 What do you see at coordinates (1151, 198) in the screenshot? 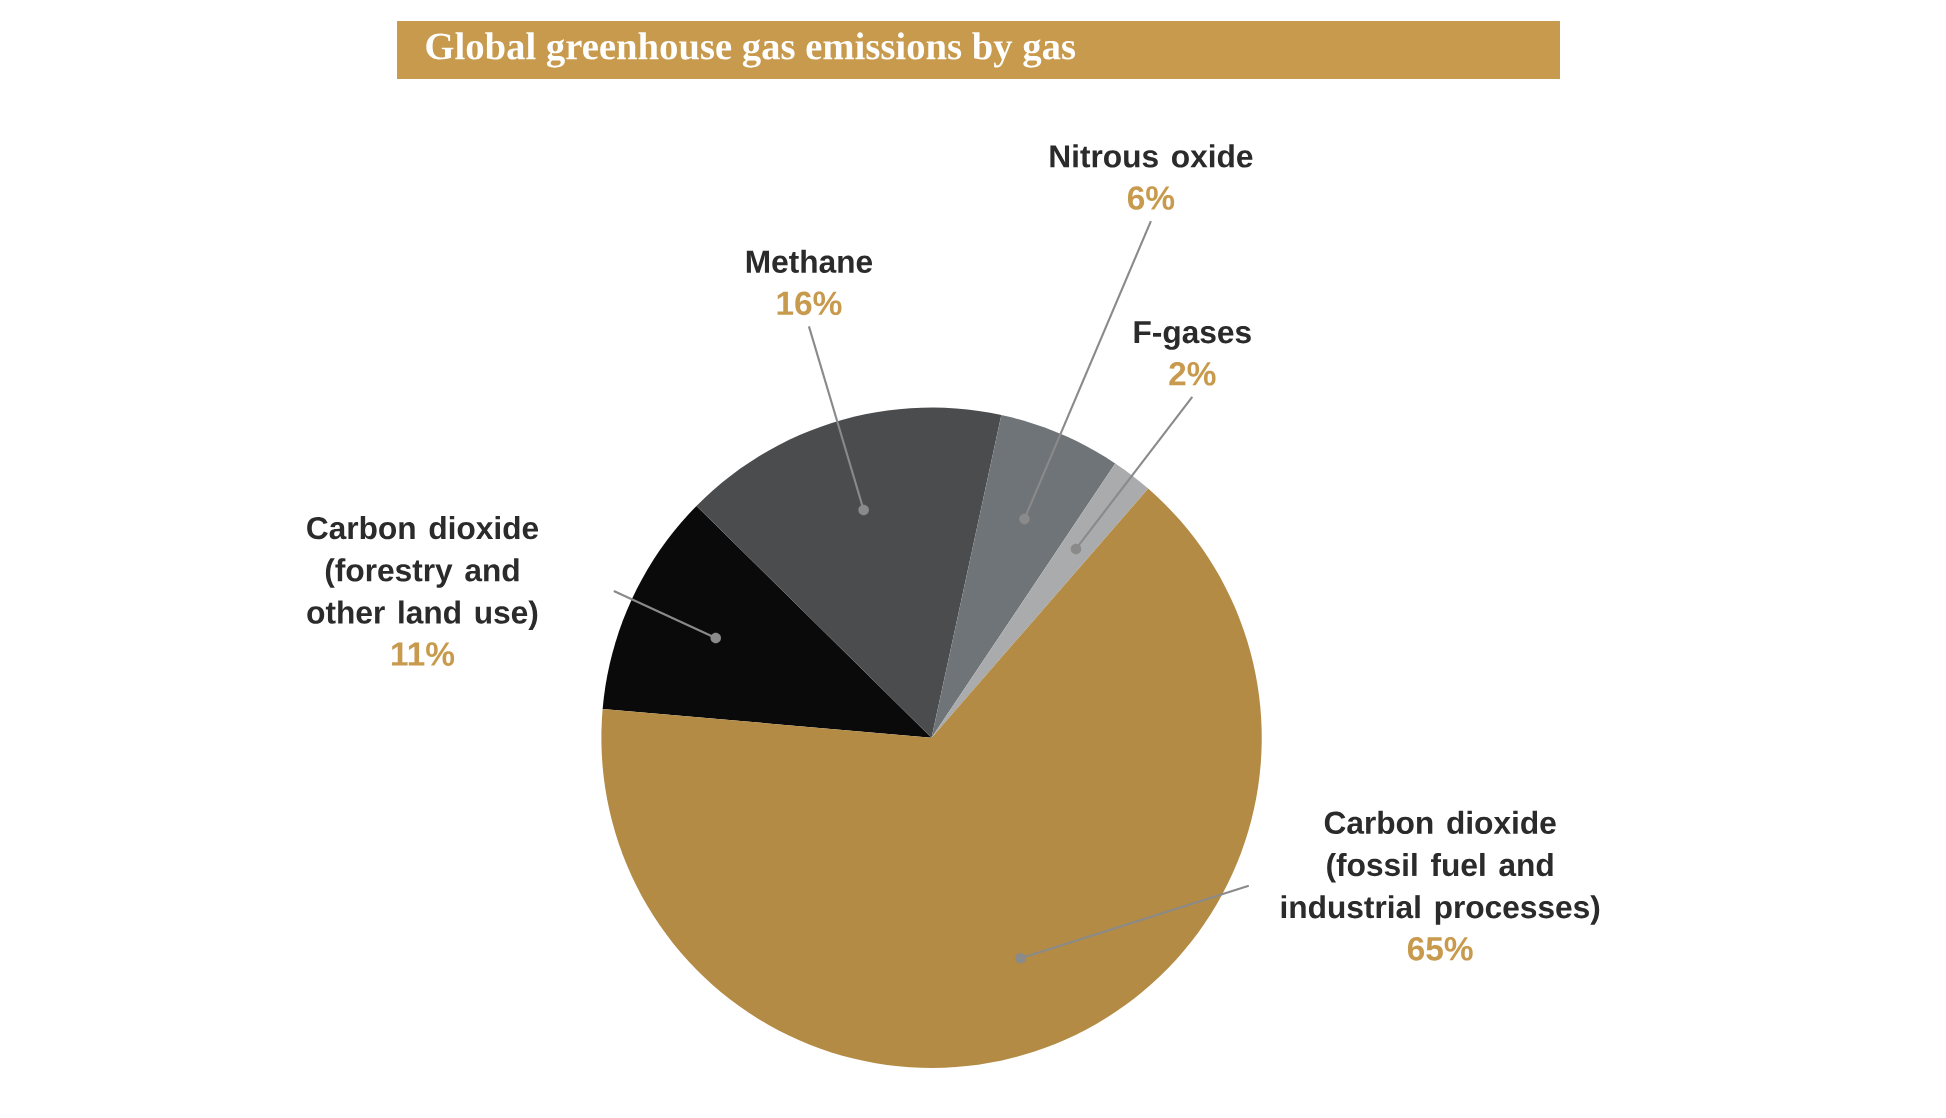
I see `data-label: 6%` at bounding box center [1151, 198].